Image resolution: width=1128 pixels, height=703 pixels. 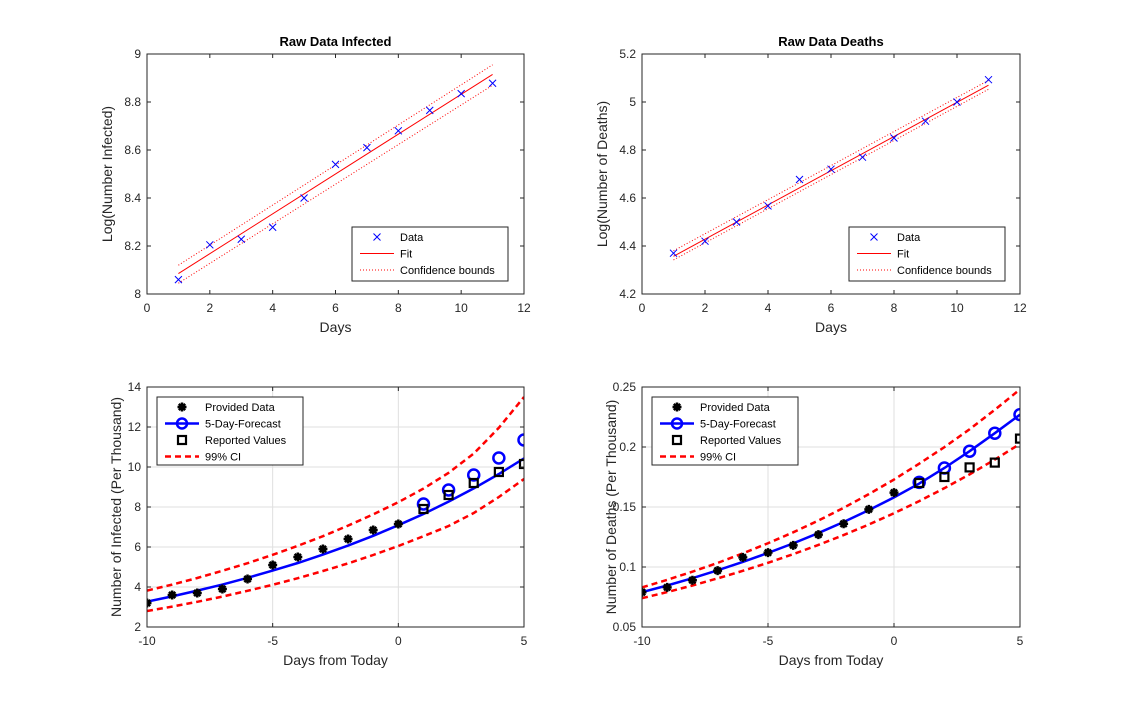 I want to click on x-tick-label: -5, so click(x=272, y=641).